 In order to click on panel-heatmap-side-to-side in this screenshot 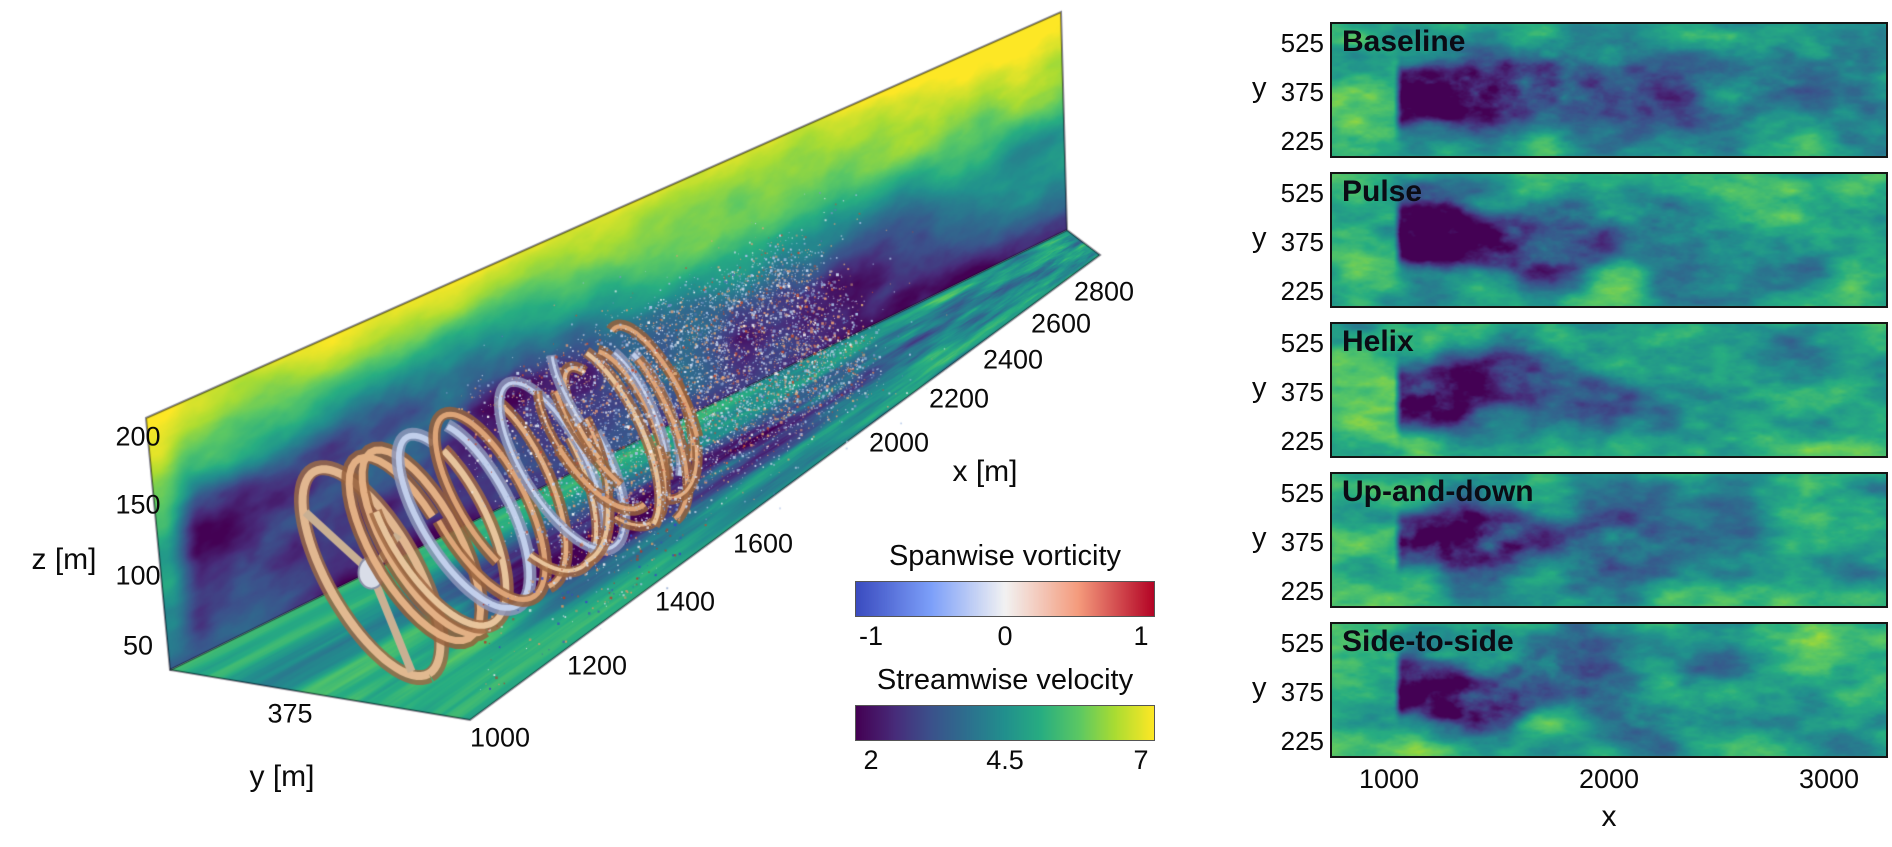, I will do `click(1609, 690)`.